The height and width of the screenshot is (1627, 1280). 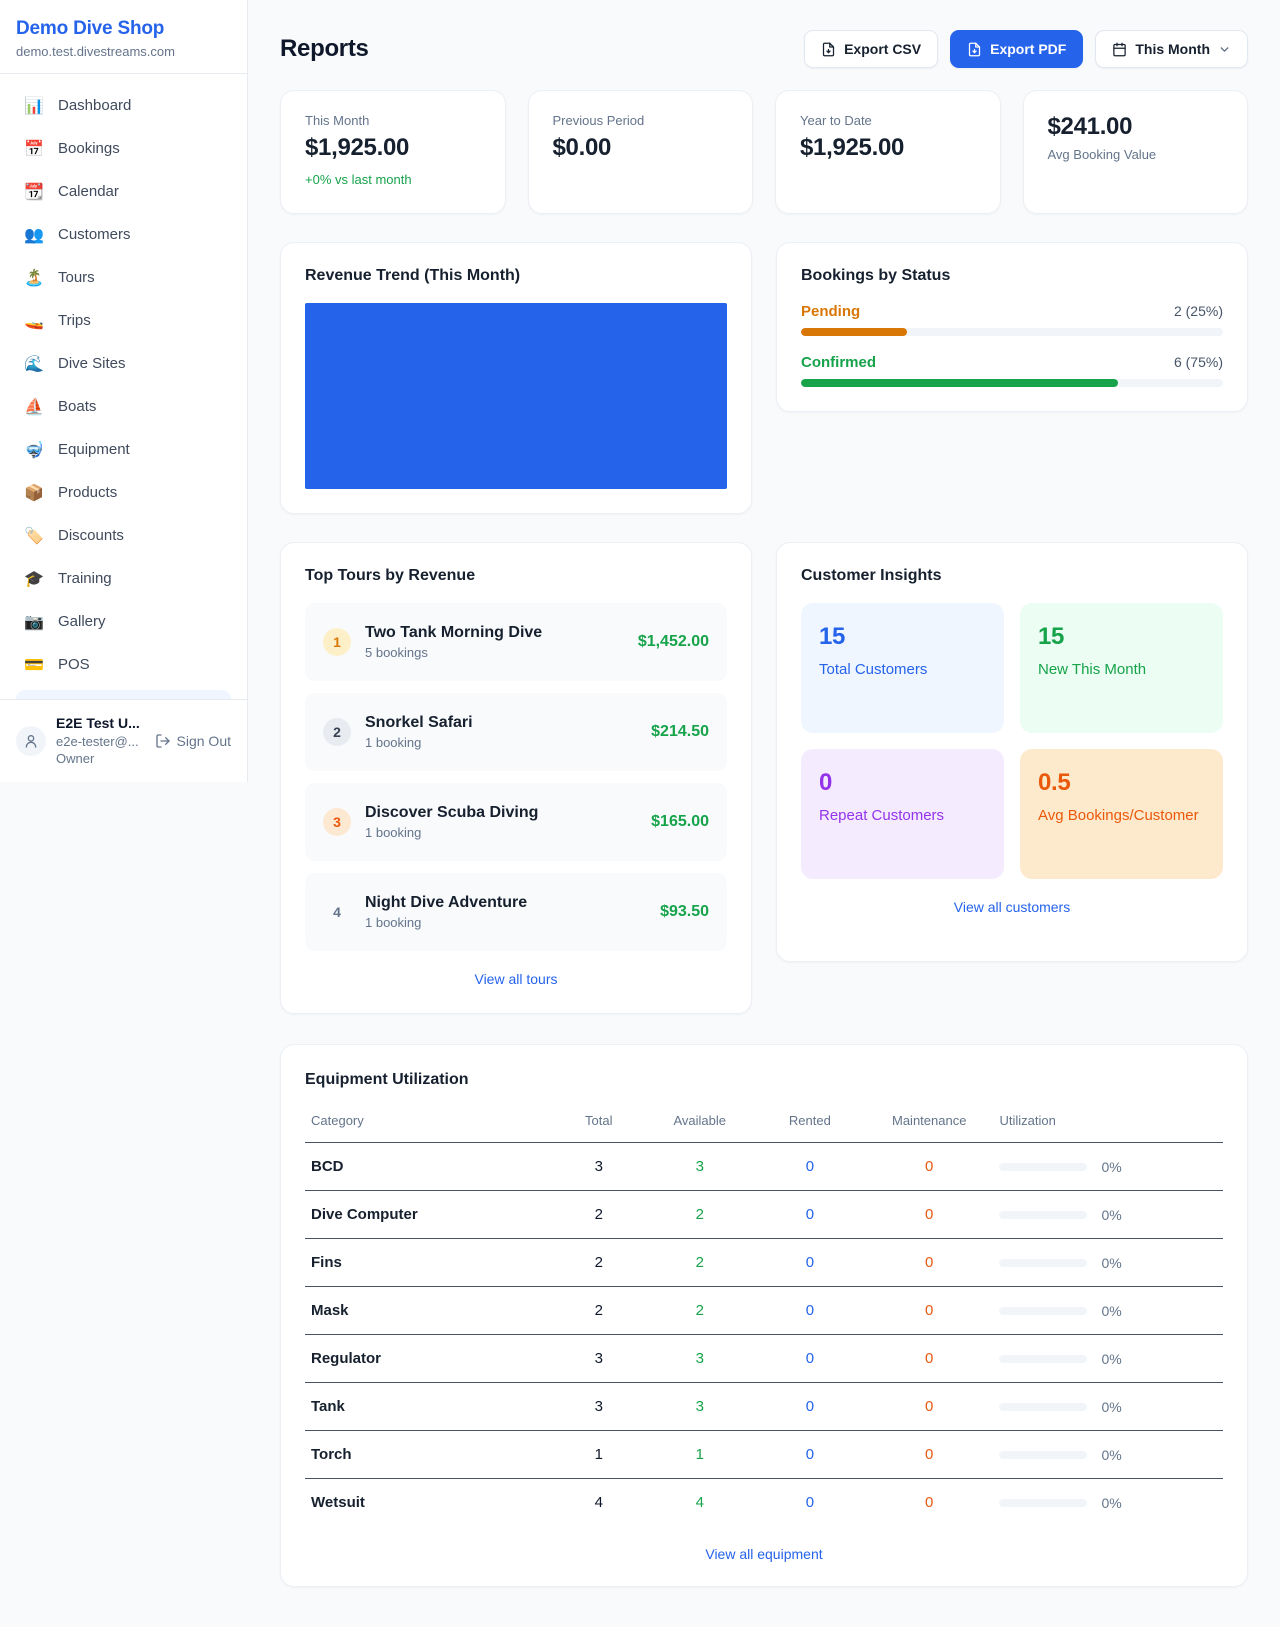 What do you see at coordinates (95, 51) in the screenshot?
I see `brand-domain: demo.test.divestreams.com` at bounding box center [95, 51].